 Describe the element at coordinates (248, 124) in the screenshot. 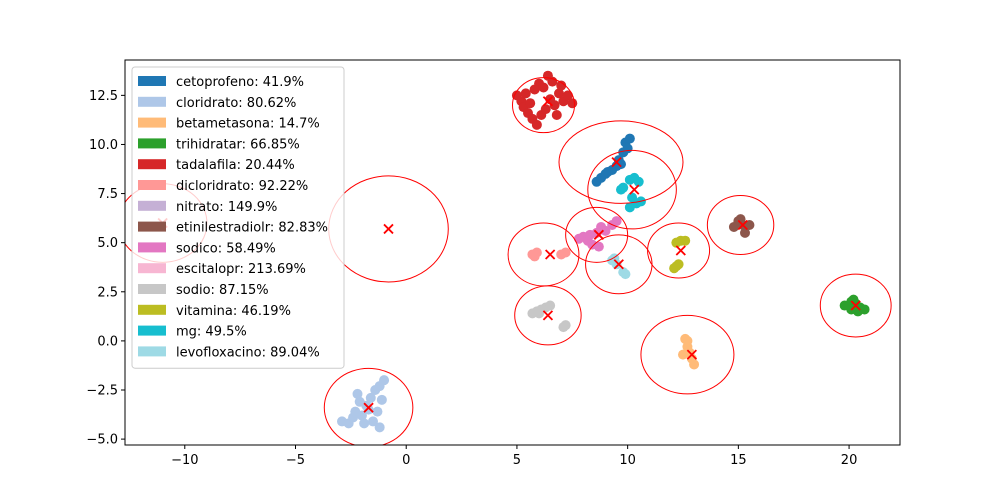

I see `legend-label-betametasona: betametasona: 14.7%` at that location.